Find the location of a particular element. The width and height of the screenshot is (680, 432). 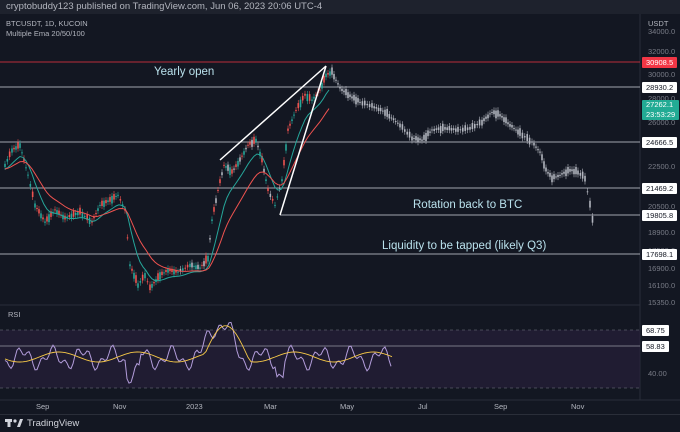

price-tick: 26000.0 is located at coordinates (662, 122).